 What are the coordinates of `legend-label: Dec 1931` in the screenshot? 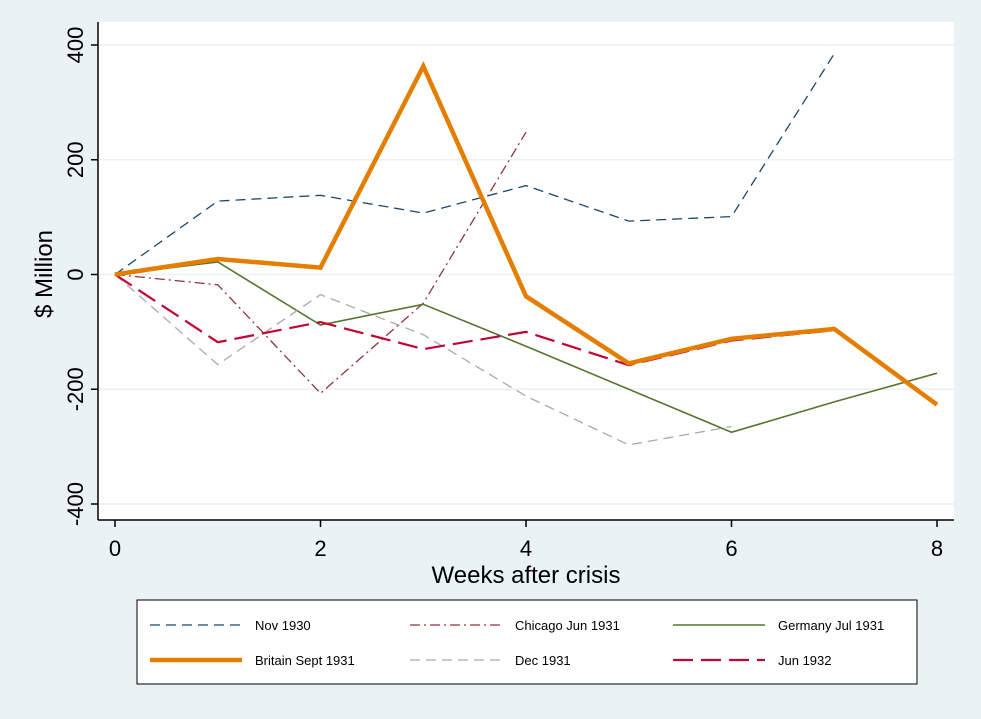 It's located at (543, 660).